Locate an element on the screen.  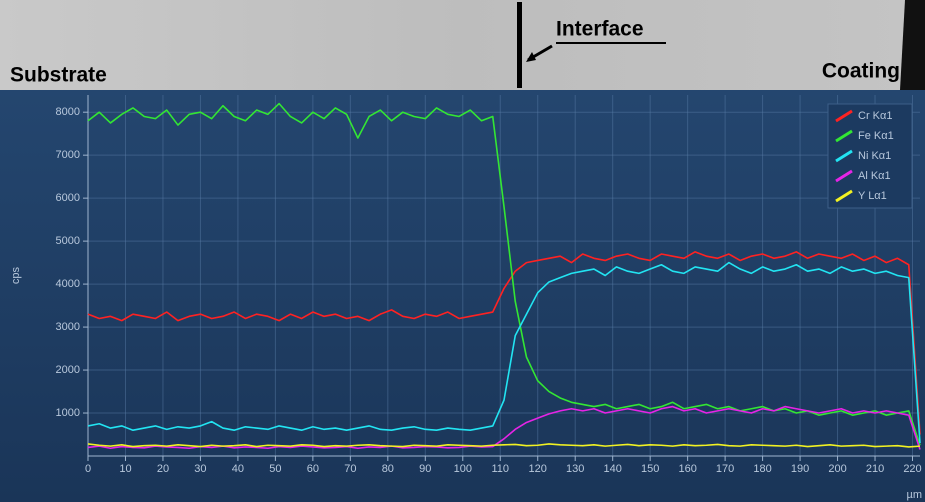
x-tick-label: 70 is located at coordinates (350, 469).